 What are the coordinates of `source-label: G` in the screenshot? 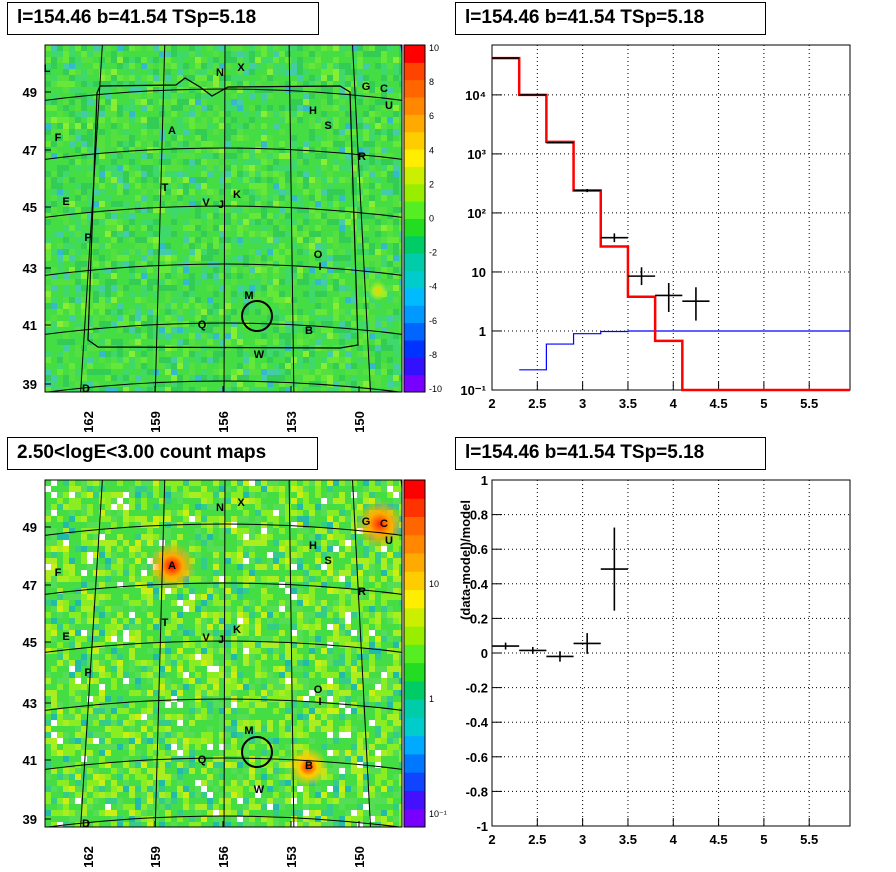 It's located at (366, 522).